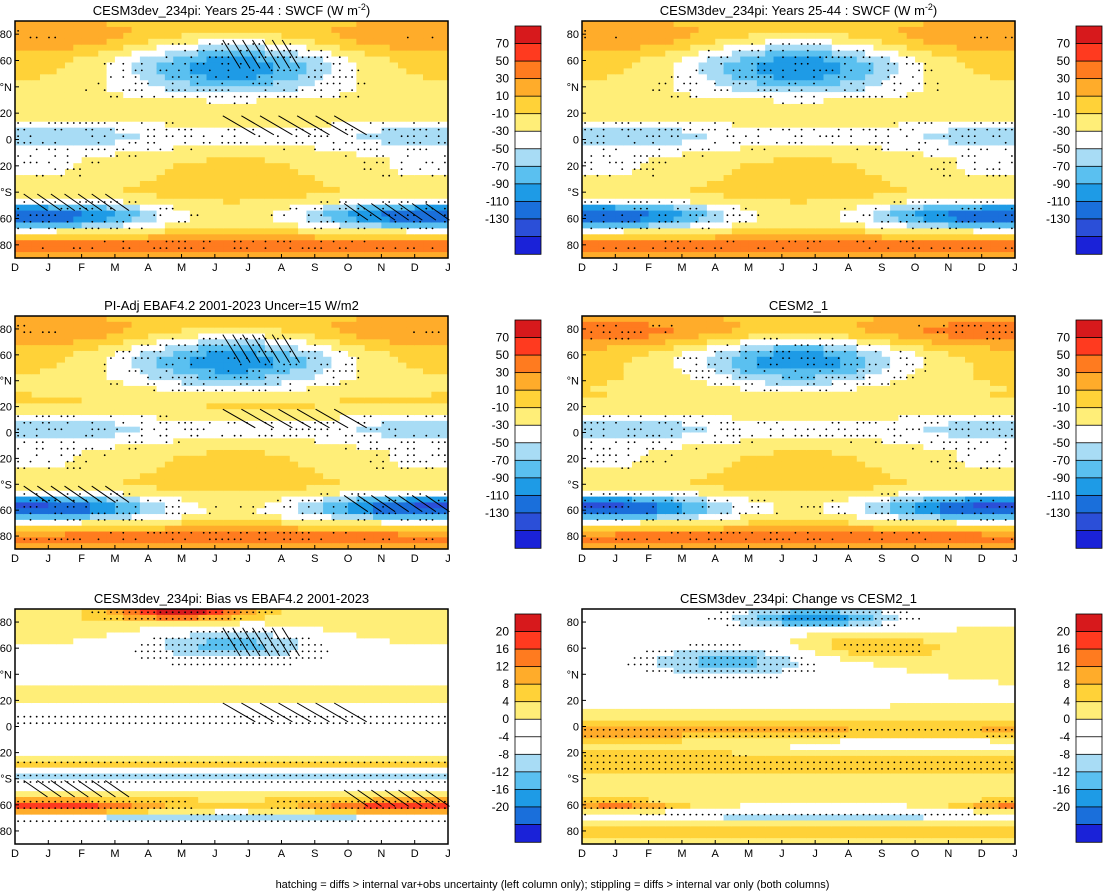 Image resolution: width=1105 pixels, height=895 pixels. Describe the element at coordinates (6, 246) in the screenshot. I see `y-tick-label: 80` at that location.